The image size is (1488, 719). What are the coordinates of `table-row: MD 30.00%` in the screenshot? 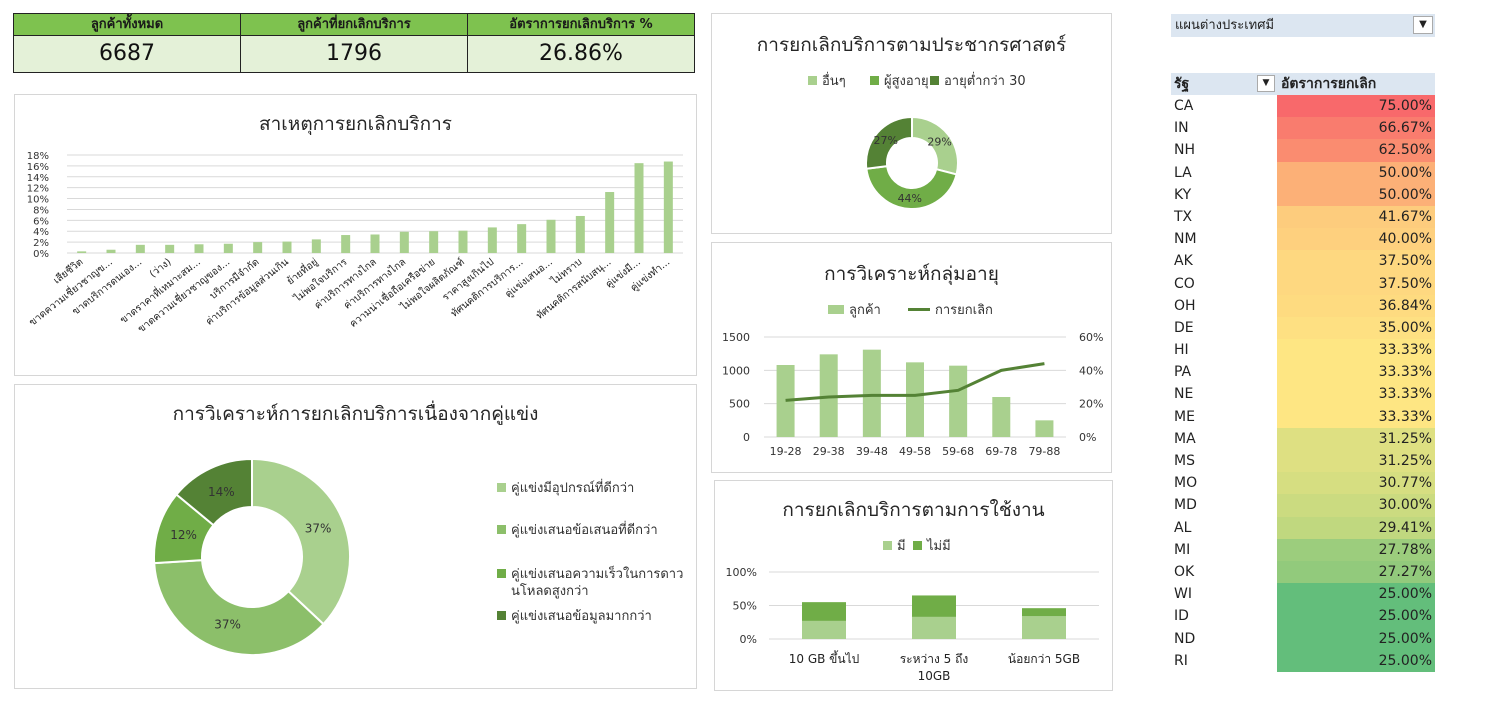 It's located at (1303, 505).